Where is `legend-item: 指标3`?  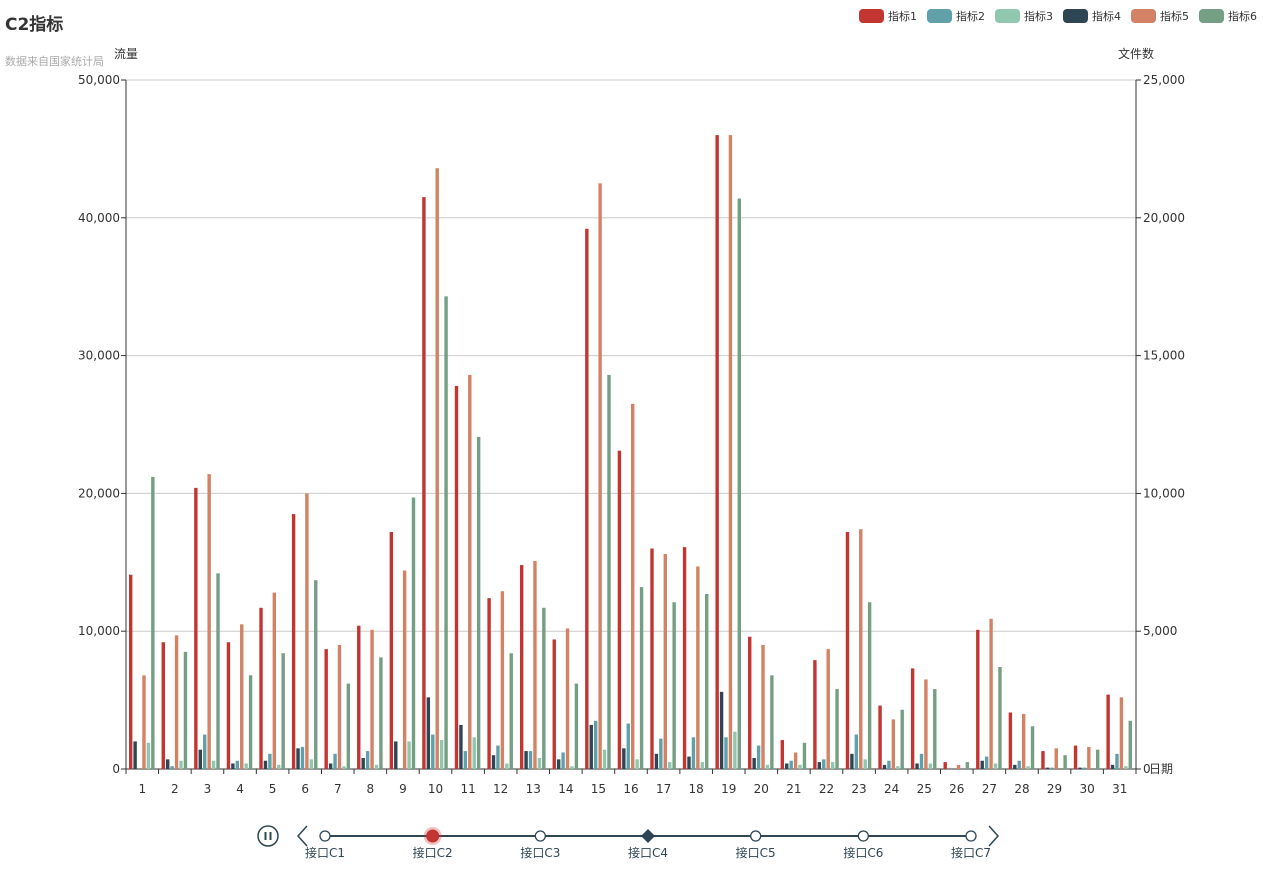 legend-item: 指标3 is located at coordinates (1024, 16).